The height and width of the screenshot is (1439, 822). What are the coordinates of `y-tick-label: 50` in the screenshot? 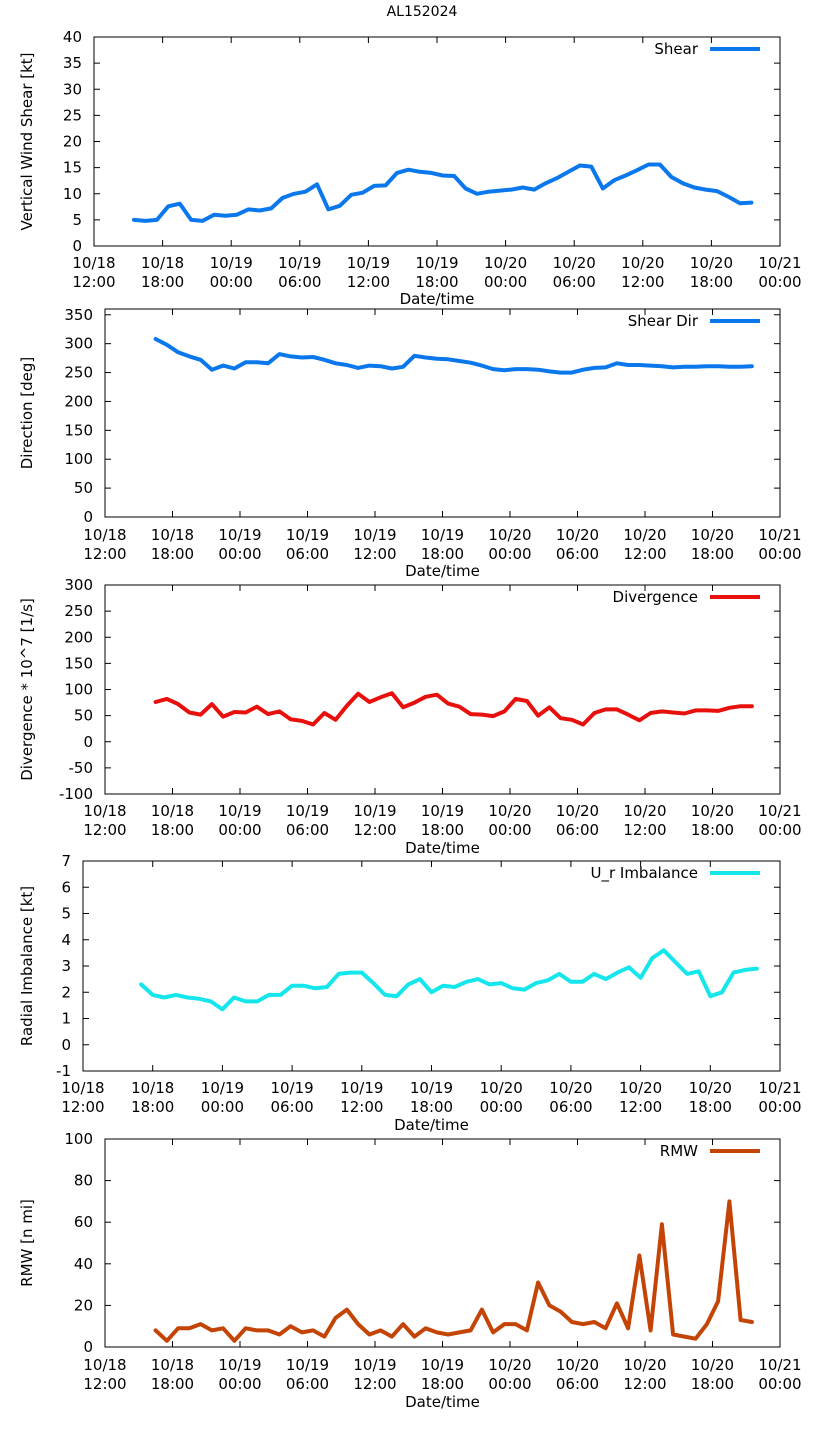 It's located at (83, 488).